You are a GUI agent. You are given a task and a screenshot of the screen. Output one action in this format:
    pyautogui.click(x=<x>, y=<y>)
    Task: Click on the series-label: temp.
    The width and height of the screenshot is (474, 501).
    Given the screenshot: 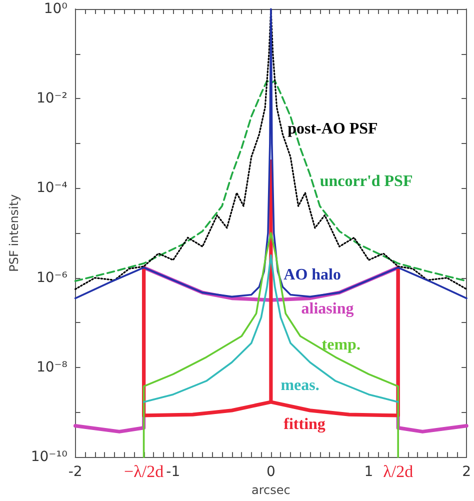 What is the action you would take?
    pyautogui.click(x=341, y=345)
    